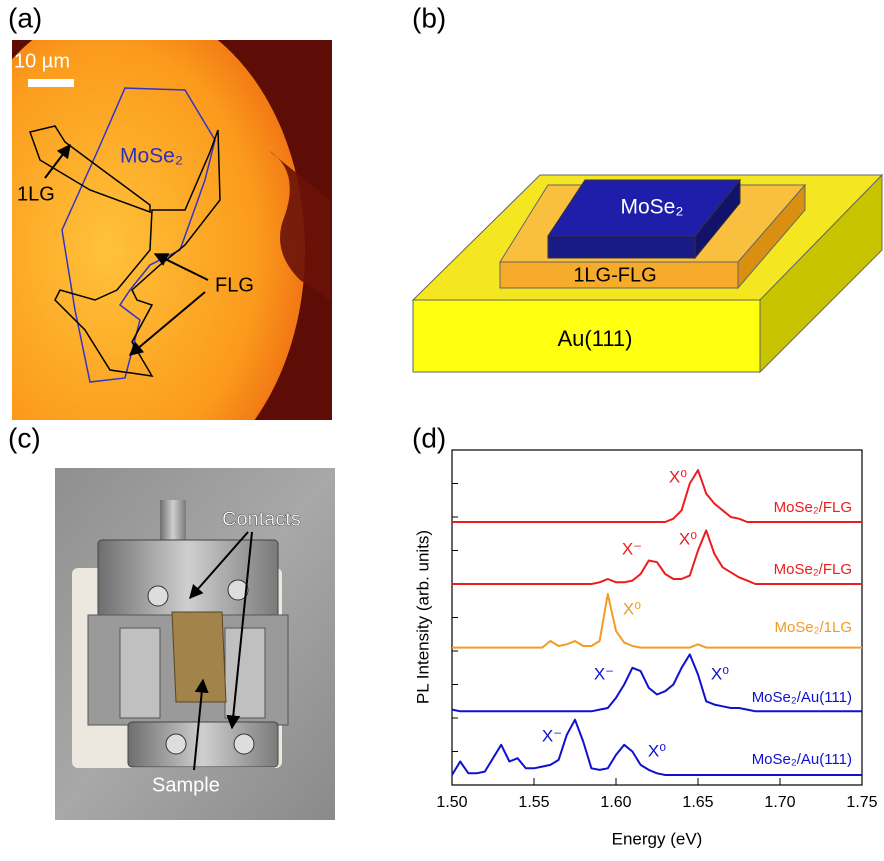 The height and width of the screenshot is (861, 884). I want to click on y-axis-title: PL Intensity (arb. units), so click(422, 617).